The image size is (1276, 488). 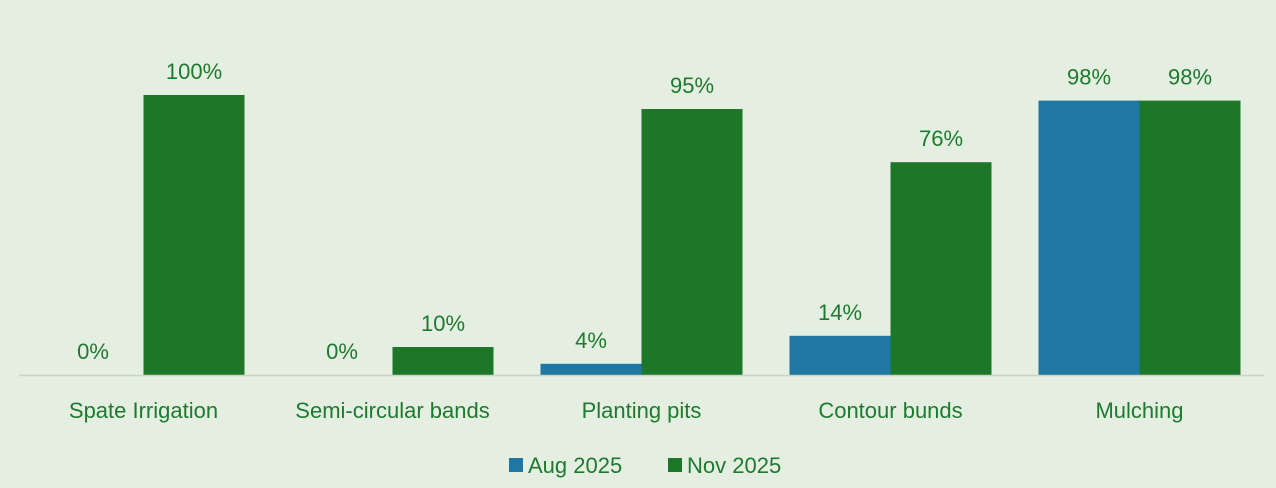 I want to click on data-label: 100%, so click(x=194, y=71).